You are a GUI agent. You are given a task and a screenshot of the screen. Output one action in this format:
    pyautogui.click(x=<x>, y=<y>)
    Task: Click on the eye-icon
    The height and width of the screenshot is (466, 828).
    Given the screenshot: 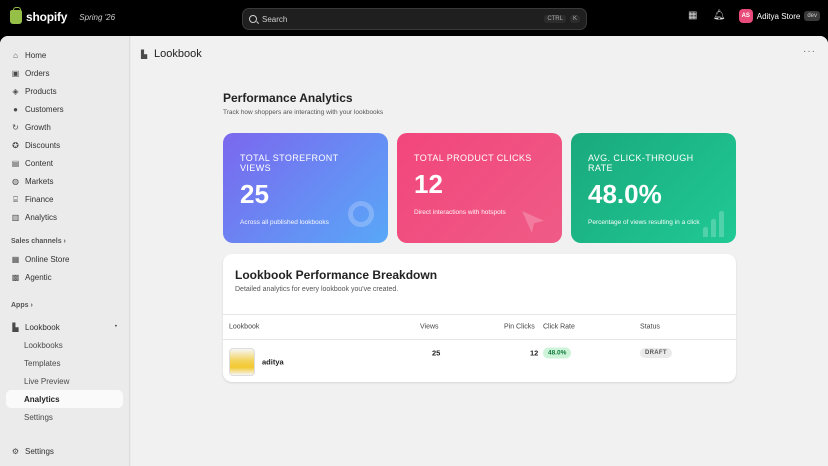 What is the action you would take?
    pyautogui.click(x=361, y=214)
    